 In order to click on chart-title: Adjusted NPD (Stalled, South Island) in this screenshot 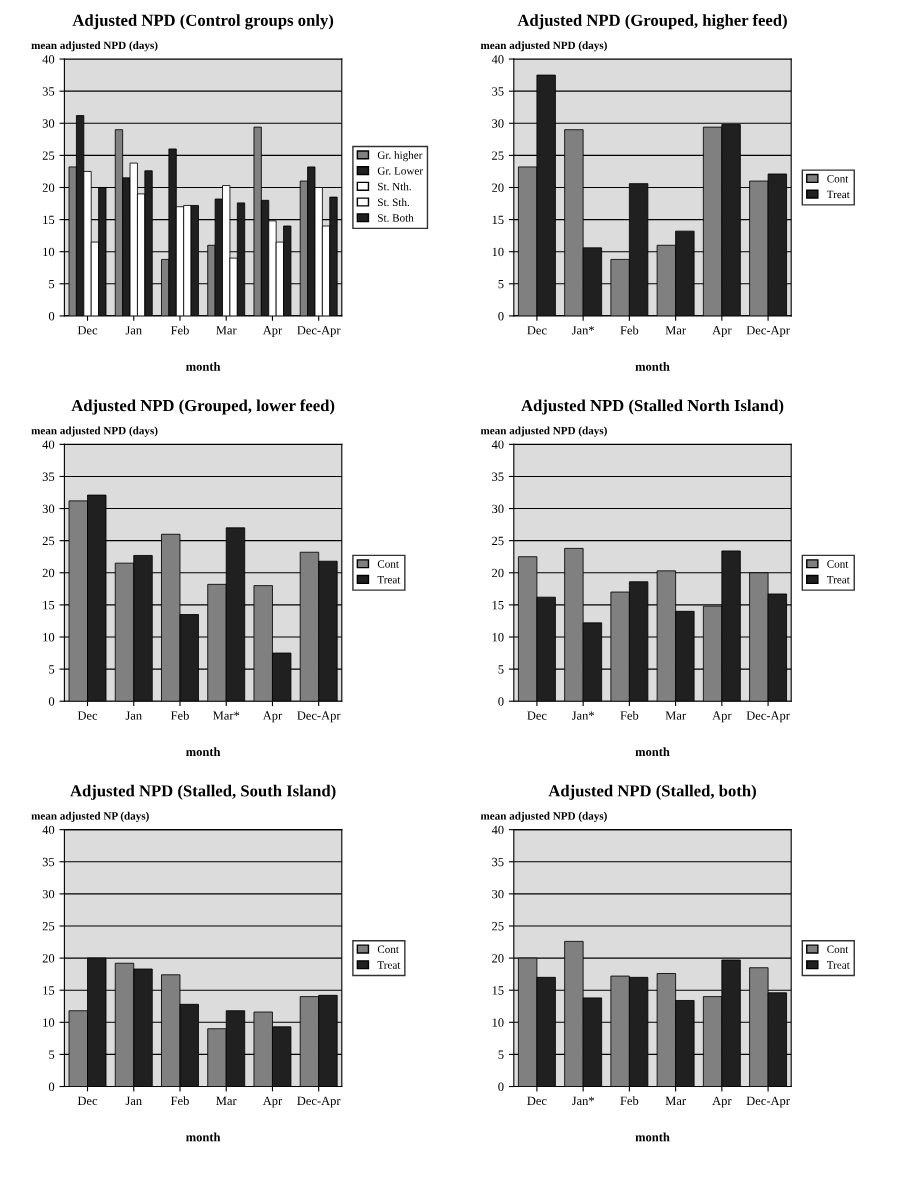, I will do `click(203, 792)`.